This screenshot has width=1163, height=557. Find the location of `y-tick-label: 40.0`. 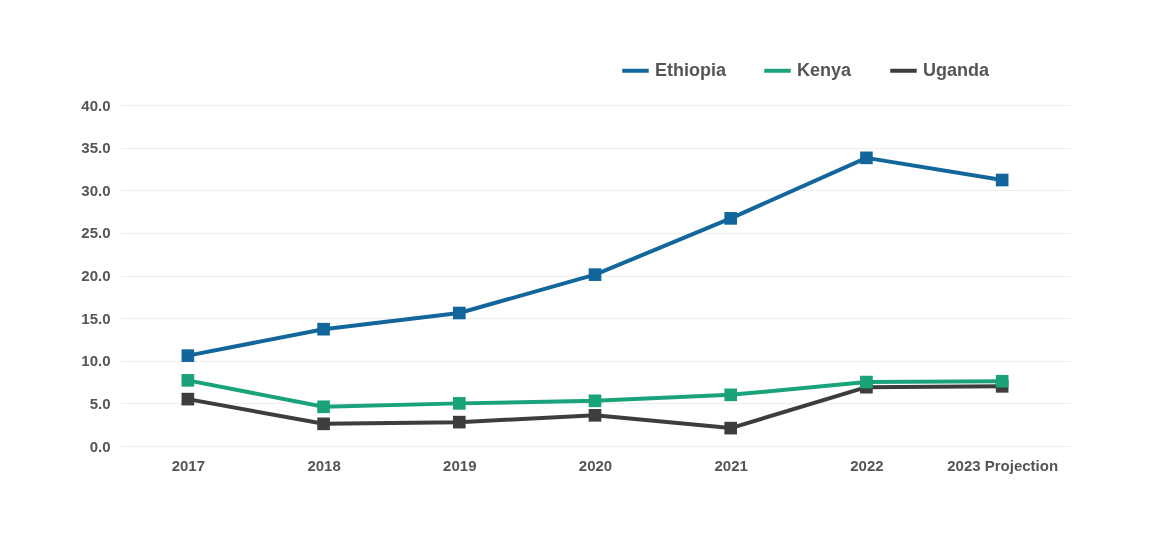

y-tick-label: 40.0 is located at coordinates (96, 105).